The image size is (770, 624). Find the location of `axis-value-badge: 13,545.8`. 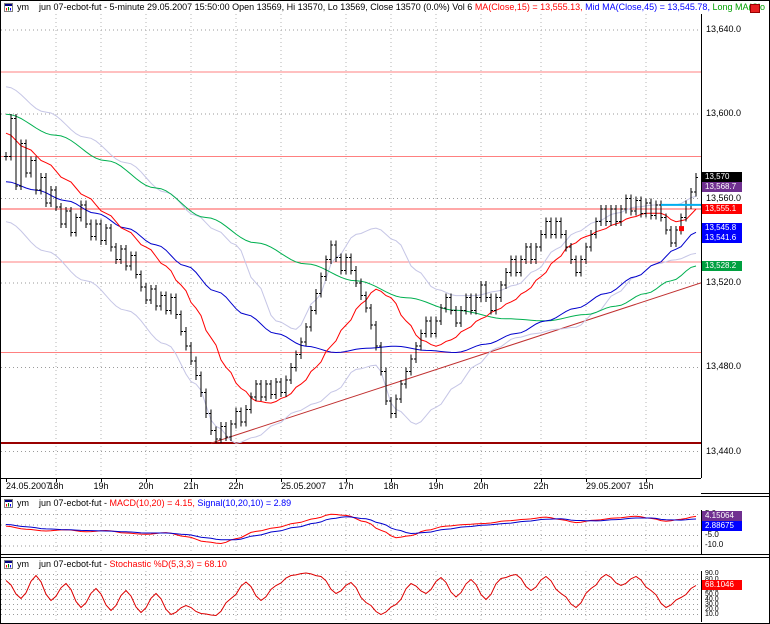

axis-value-badge: 13,545.8 is located at coordinates (722, 228).